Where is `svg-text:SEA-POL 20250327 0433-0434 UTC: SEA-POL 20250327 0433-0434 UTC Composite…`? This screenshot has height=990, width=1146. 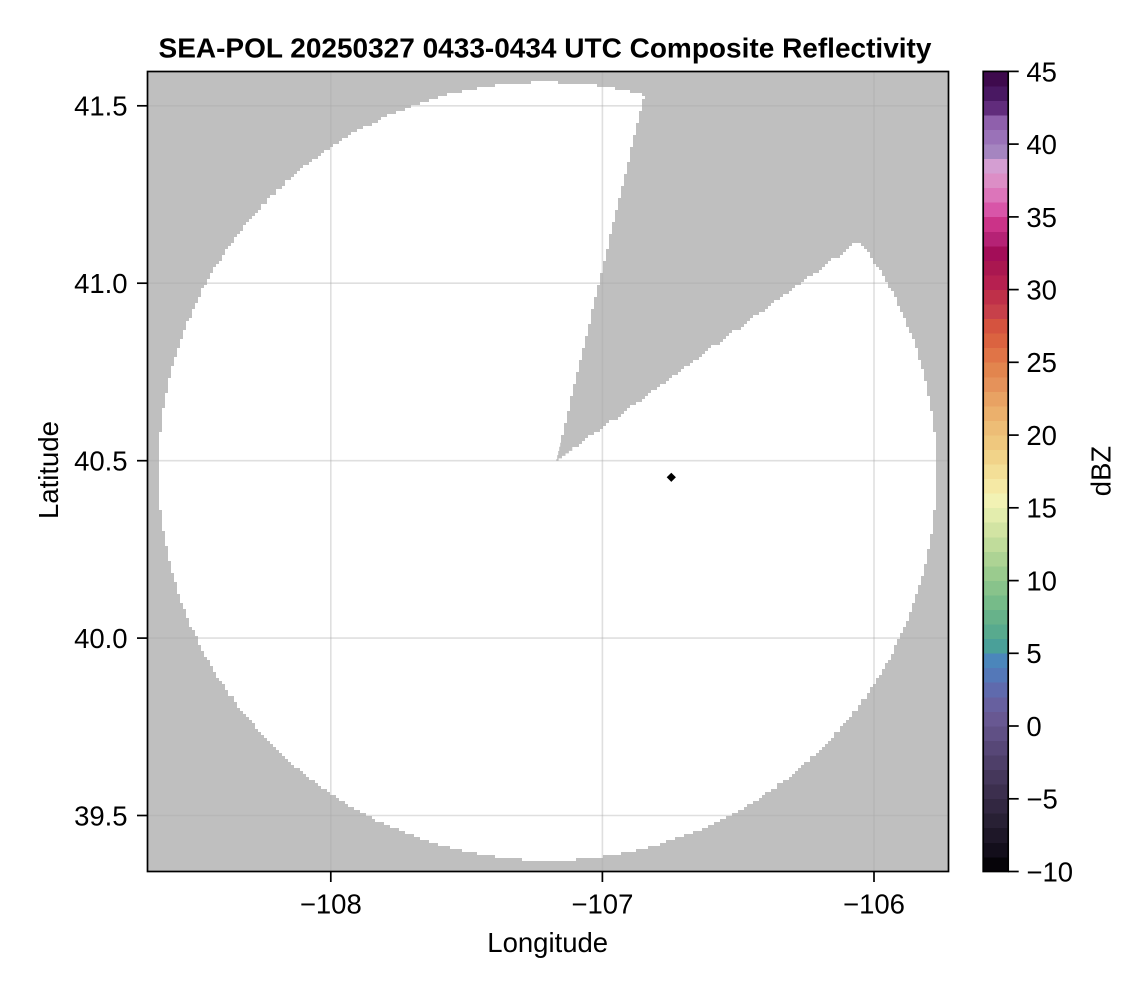
svg-text:SEA-POL 20250327 0433-0434 UTC: SEA-POL 20250327 0433-0434 UTC Composite… is located at coordinates (545, 48).